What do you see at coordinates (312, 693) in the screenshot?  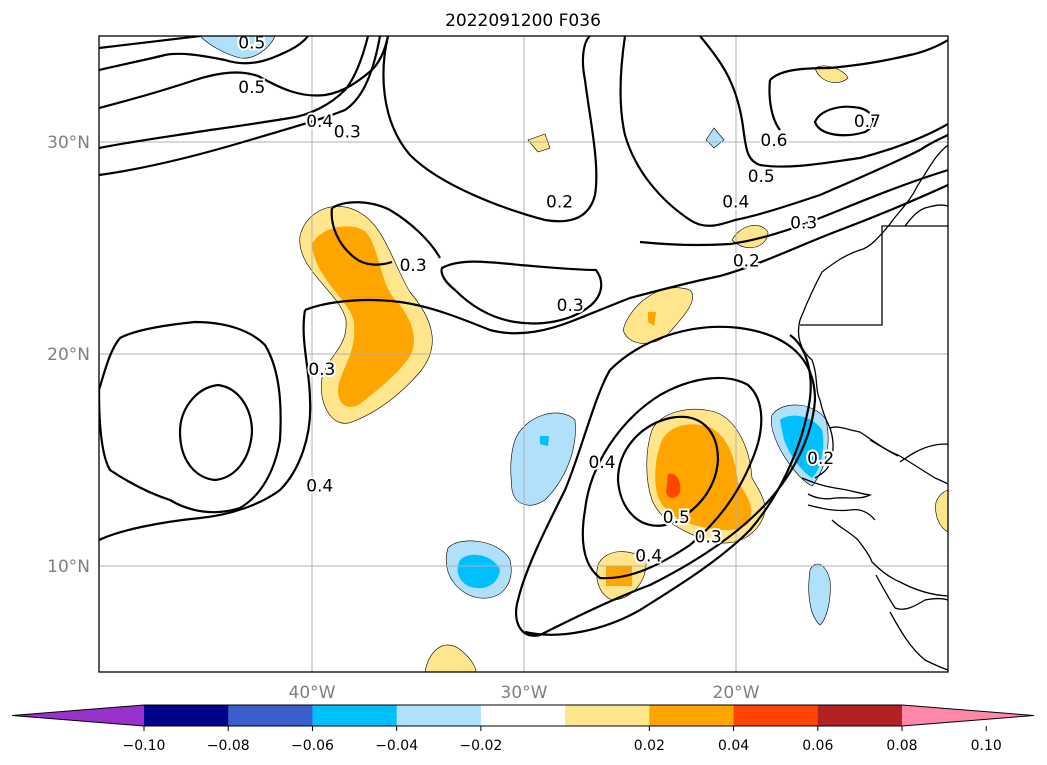 I see `x-tick-label: 40°W` at bounding box center [312, 693].